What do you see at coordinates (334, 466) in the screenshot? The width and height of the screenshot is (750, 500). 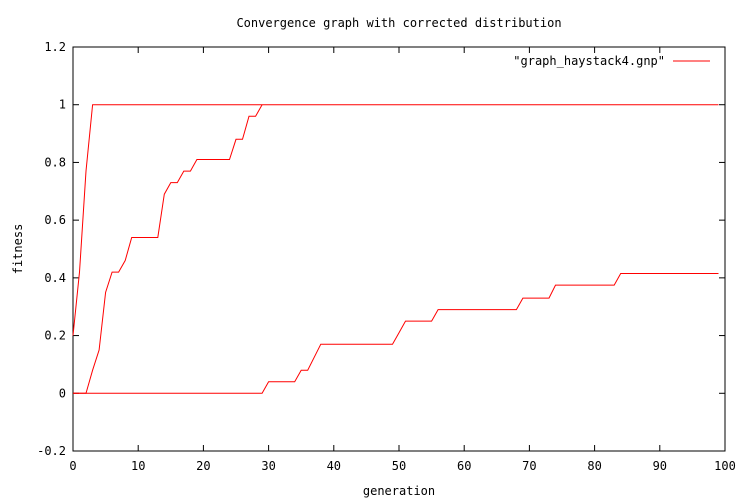 I see `x-tick-label: 40` at bounding box center [334, 466].